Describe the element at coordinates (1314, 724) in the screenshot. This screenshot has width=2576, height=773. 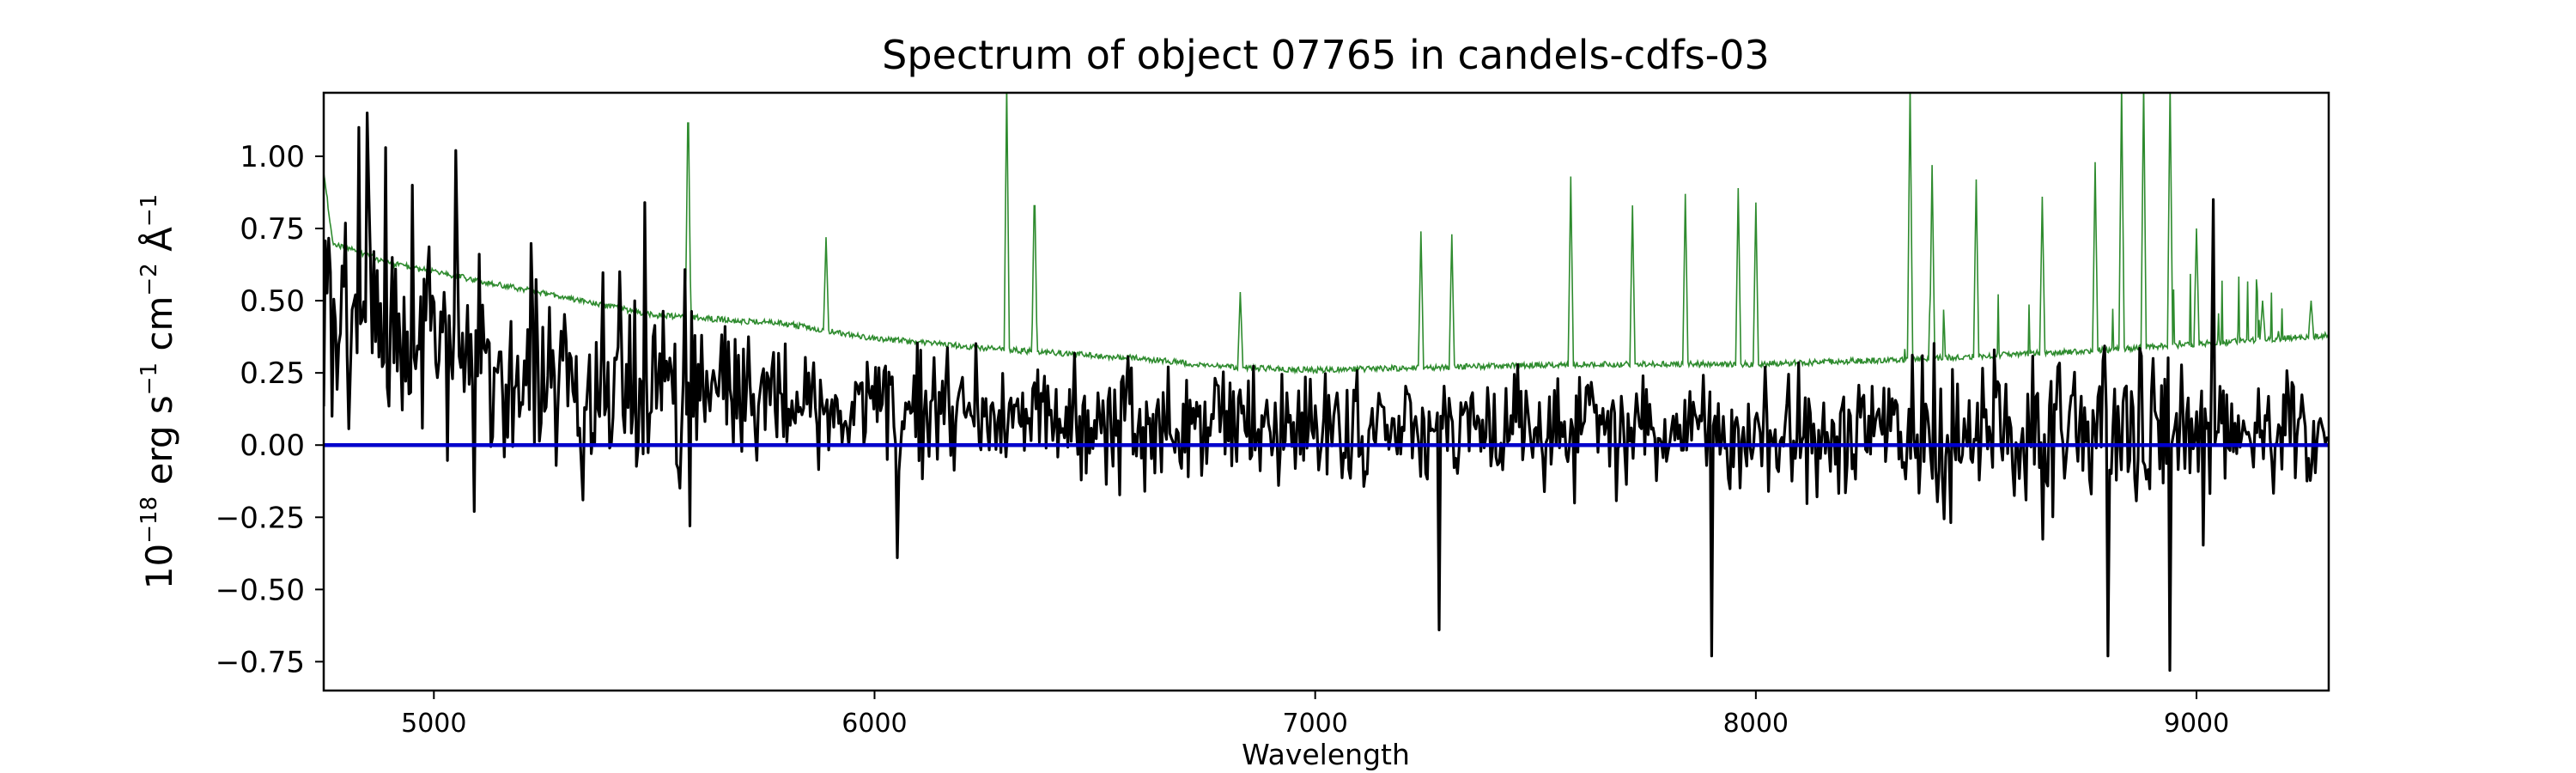
I see `x-tick-label: 7000` at that location.